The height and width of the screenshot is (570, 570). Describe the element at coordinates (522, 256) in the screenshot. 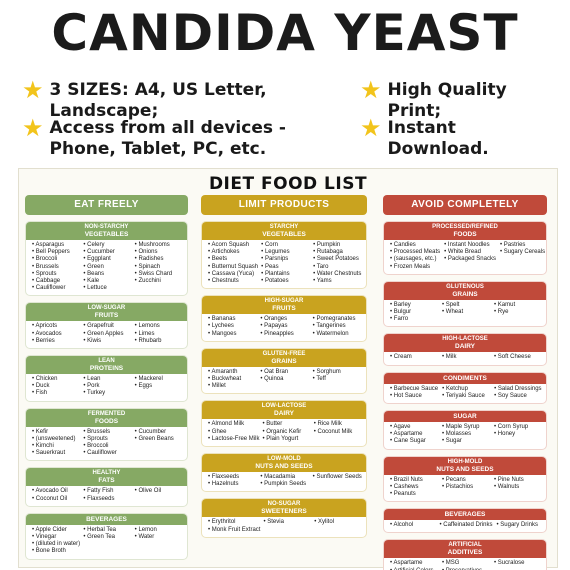

I see `food-items-subcolumn: PastriesSugary Cereals` at that location.